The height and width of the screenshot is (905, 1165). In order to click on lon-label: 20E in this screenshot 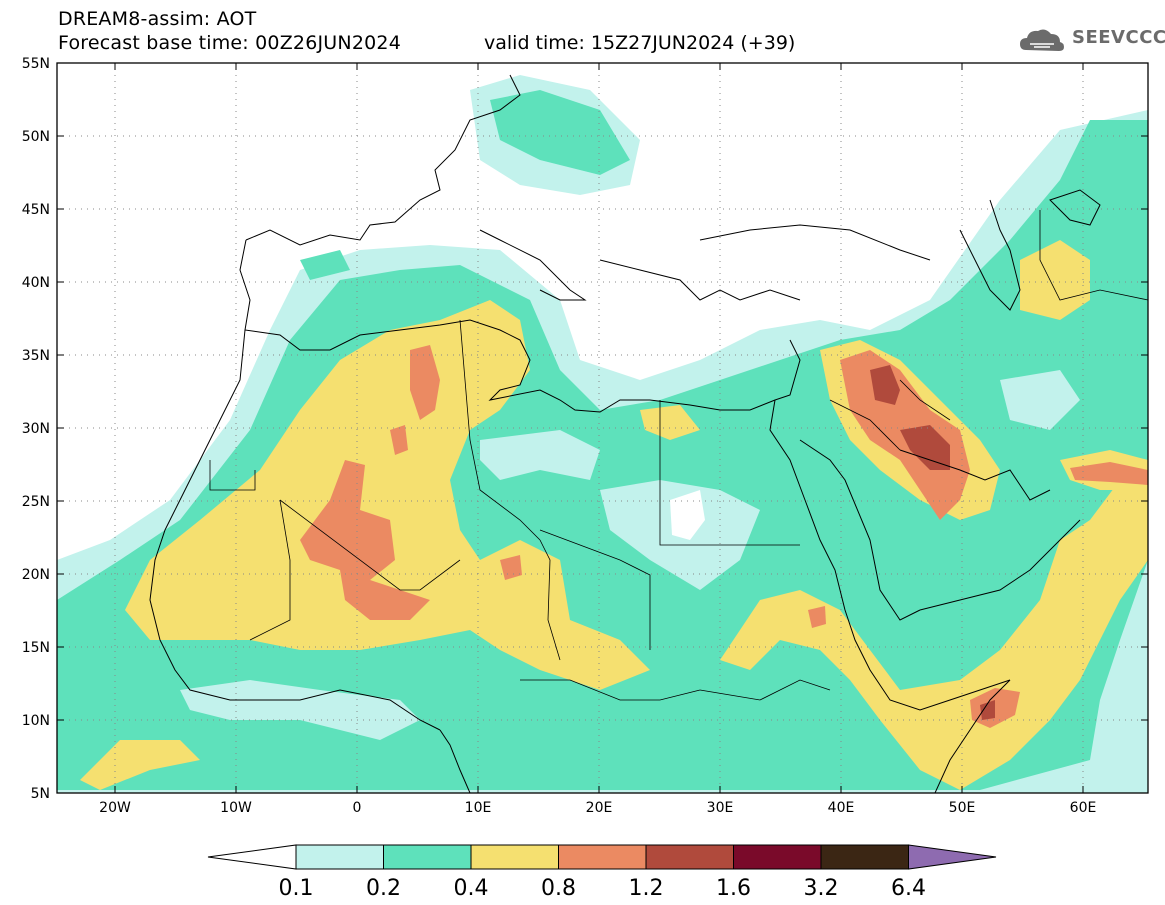, I will do `click(599, 808)`.